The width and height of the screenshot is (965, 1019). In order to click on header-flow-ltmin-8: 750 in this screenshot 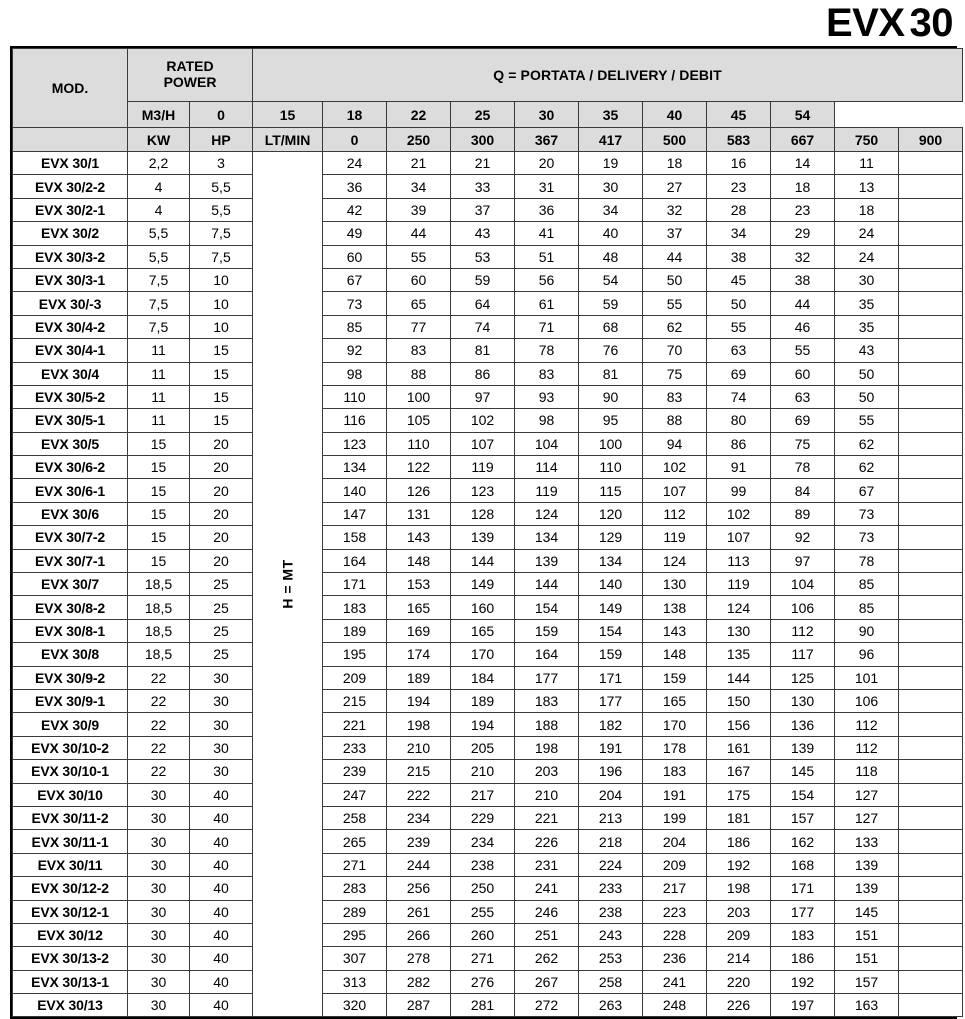, I will do `click(867, 139)`.